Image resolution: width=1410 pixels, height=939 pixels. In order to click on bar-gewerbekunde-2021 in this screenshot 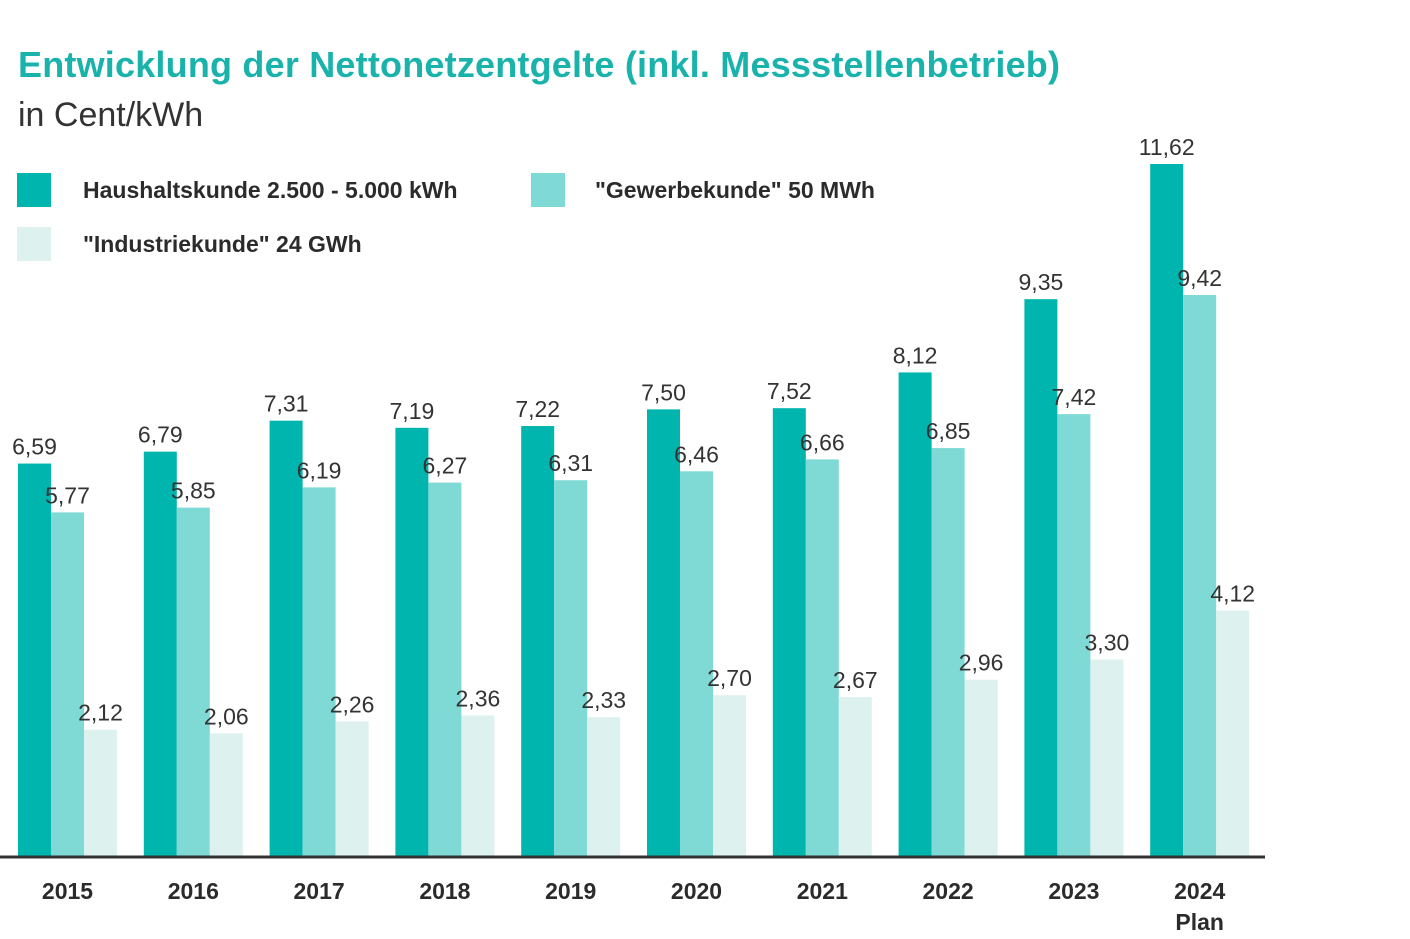, I will do `click(822, 657)`.